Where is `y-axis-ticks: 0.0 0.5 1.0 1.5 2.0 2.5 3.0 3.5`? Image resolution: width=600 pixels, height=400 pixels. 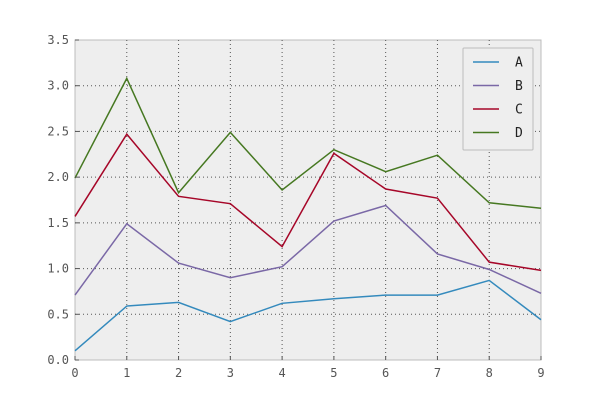 y-axis-ticks: 0.0 0.5 1.0 1.5 2.0 2.5 3.0 3.5 is located at coordinates (63, 200).